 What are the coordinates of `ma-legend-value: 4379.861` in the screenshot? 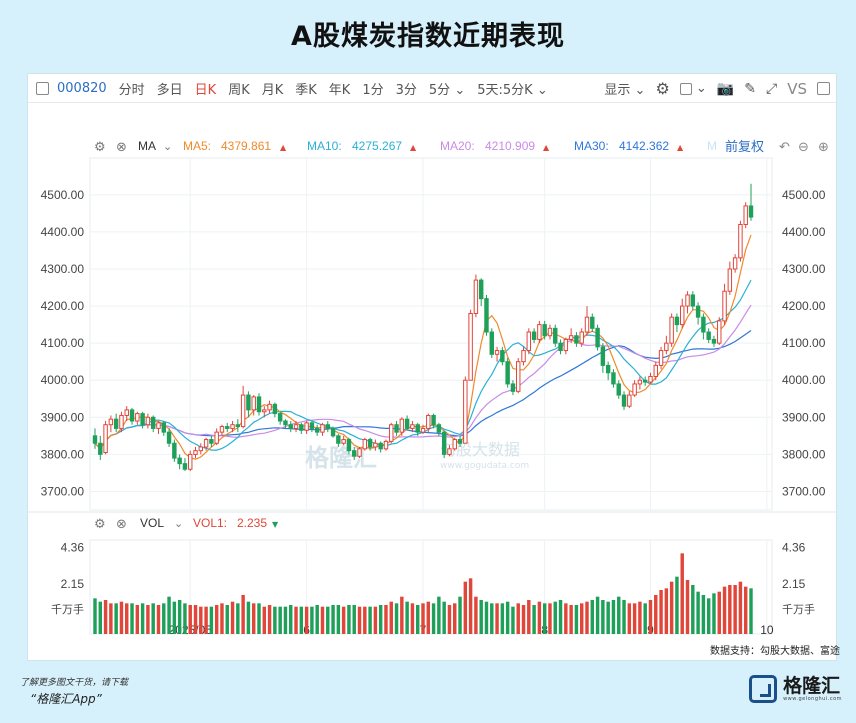 It's located at (246, 146).